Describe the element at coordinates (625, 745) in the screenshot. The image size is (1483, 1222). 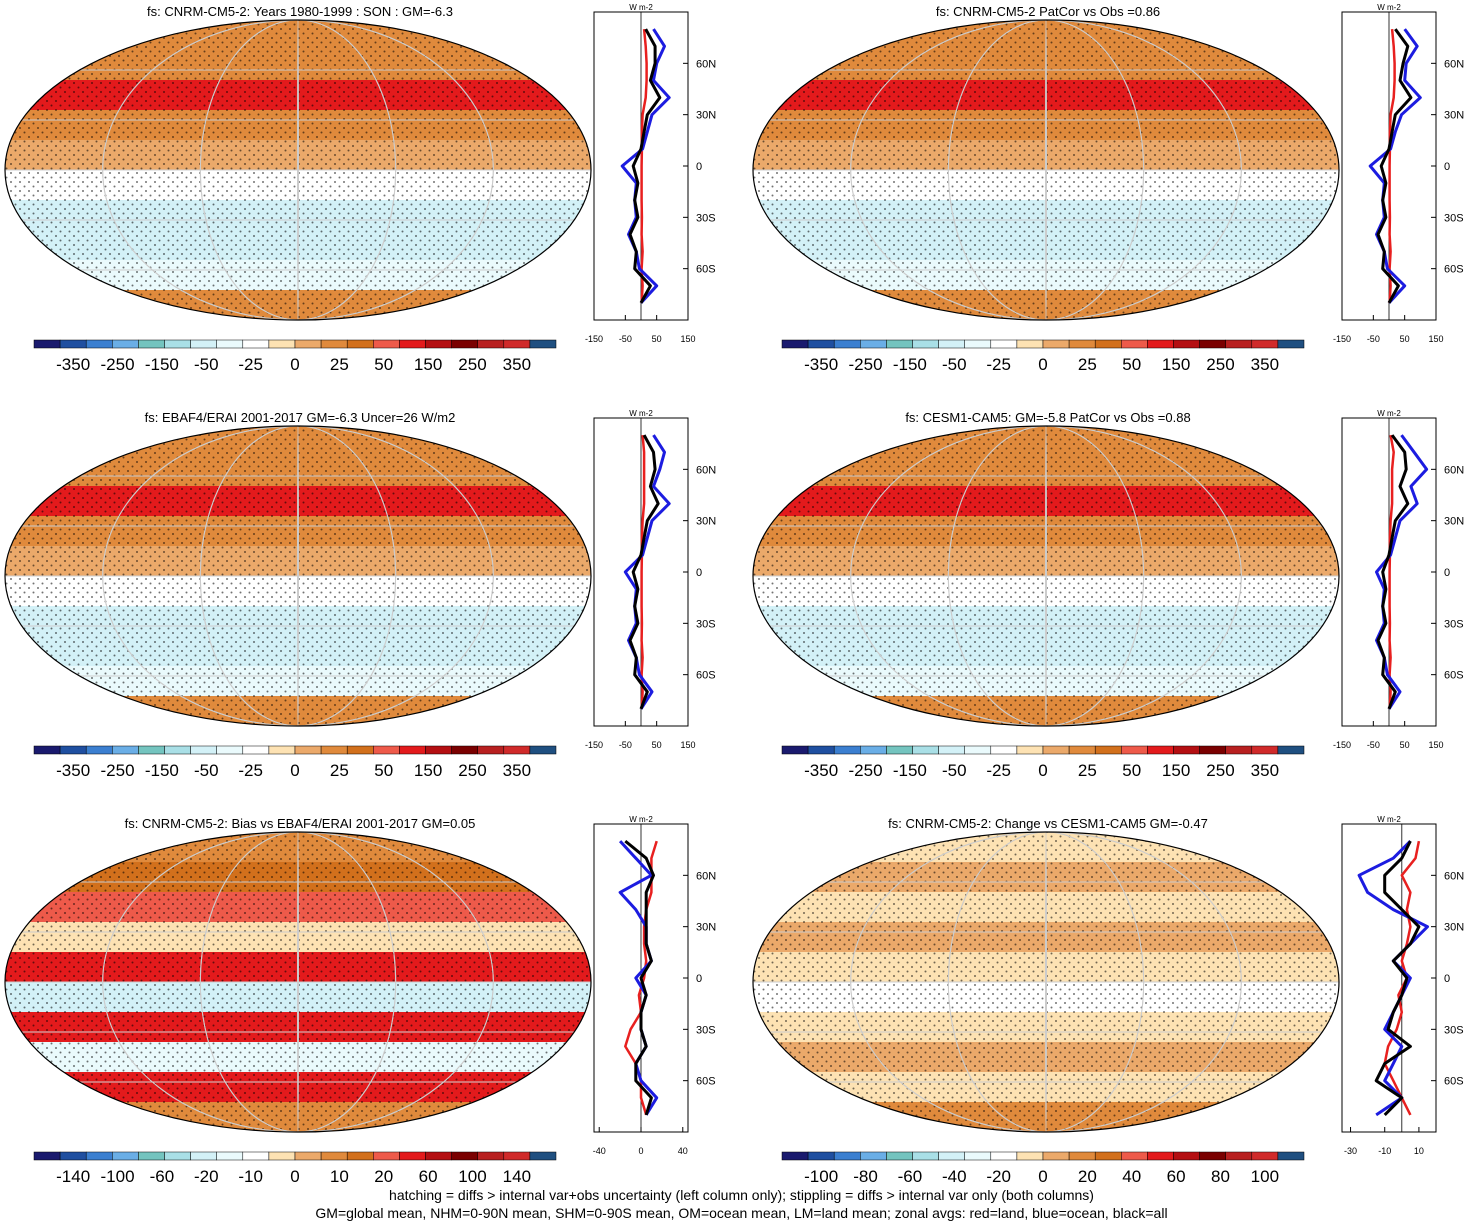
I see `zonal-xtick-label: -50` at that location.